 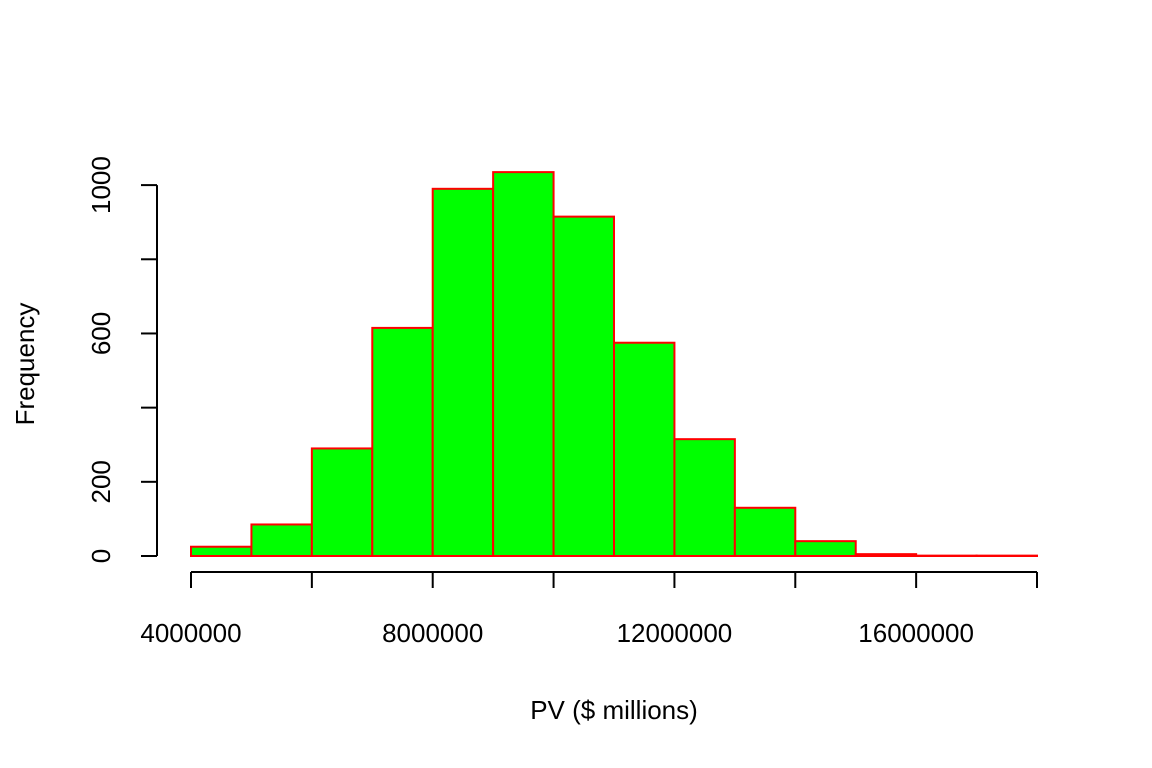 What do you see at coordinates (432, 633) in the screenshot?
I see `x-tick-label: 8000000` at bounding box center [432, 633].